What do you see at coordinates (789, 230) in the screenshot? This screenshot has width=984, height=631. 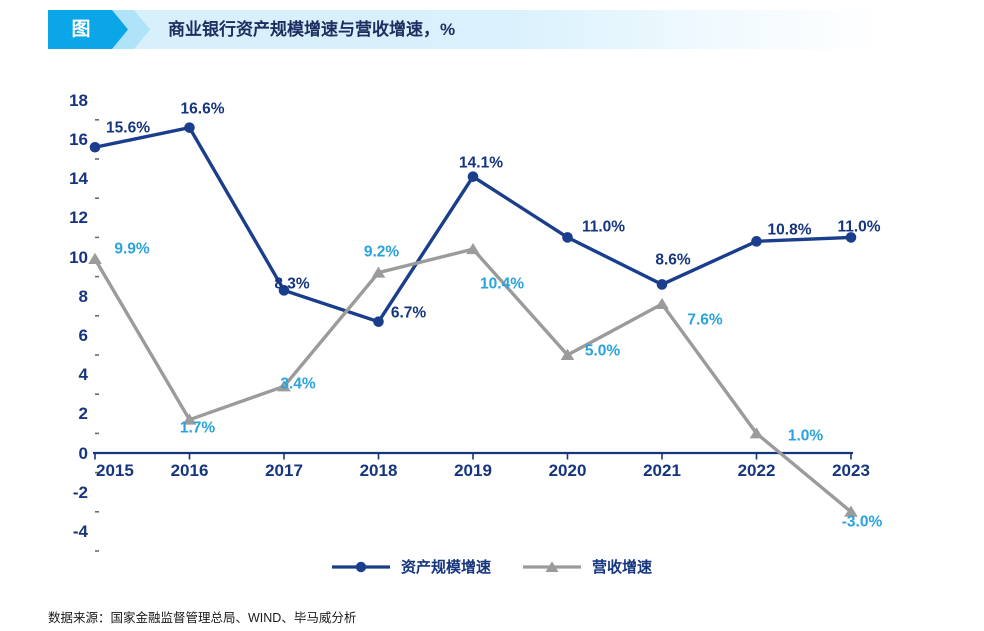 I see `data-label-资产规模增速-2022: 10.8%` at bounding box center [789, 230].